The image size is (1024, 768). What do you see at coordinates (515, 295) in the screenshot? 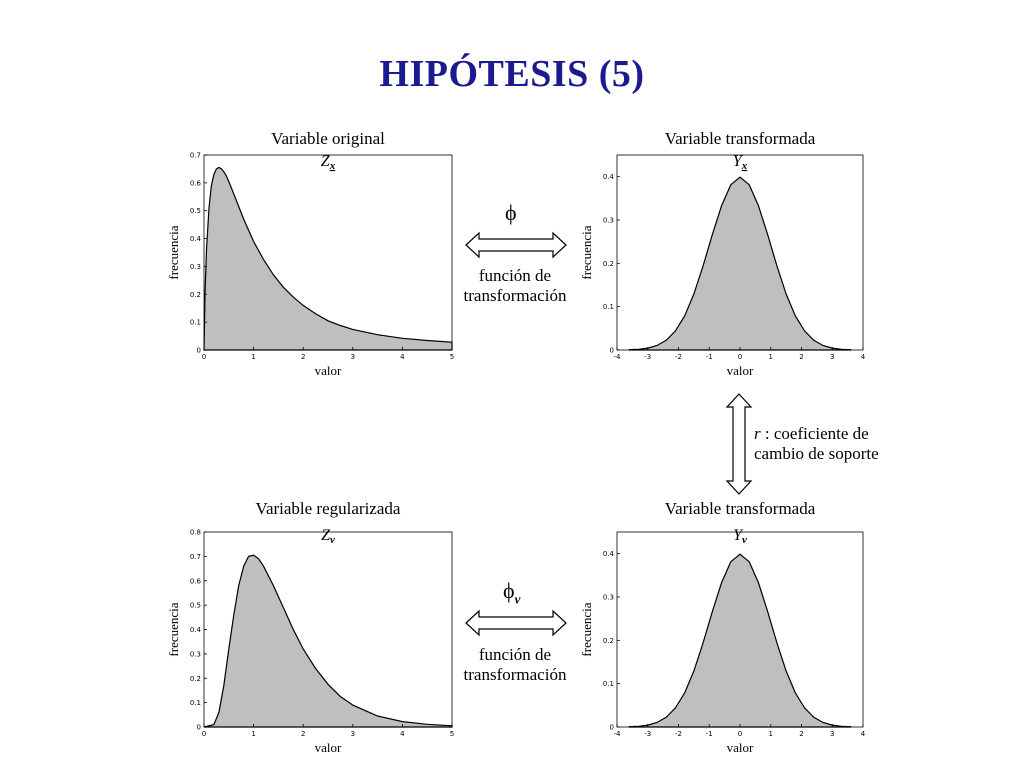
I see `transform-label-top-line2: transformación` at bounding box center [515, 295].